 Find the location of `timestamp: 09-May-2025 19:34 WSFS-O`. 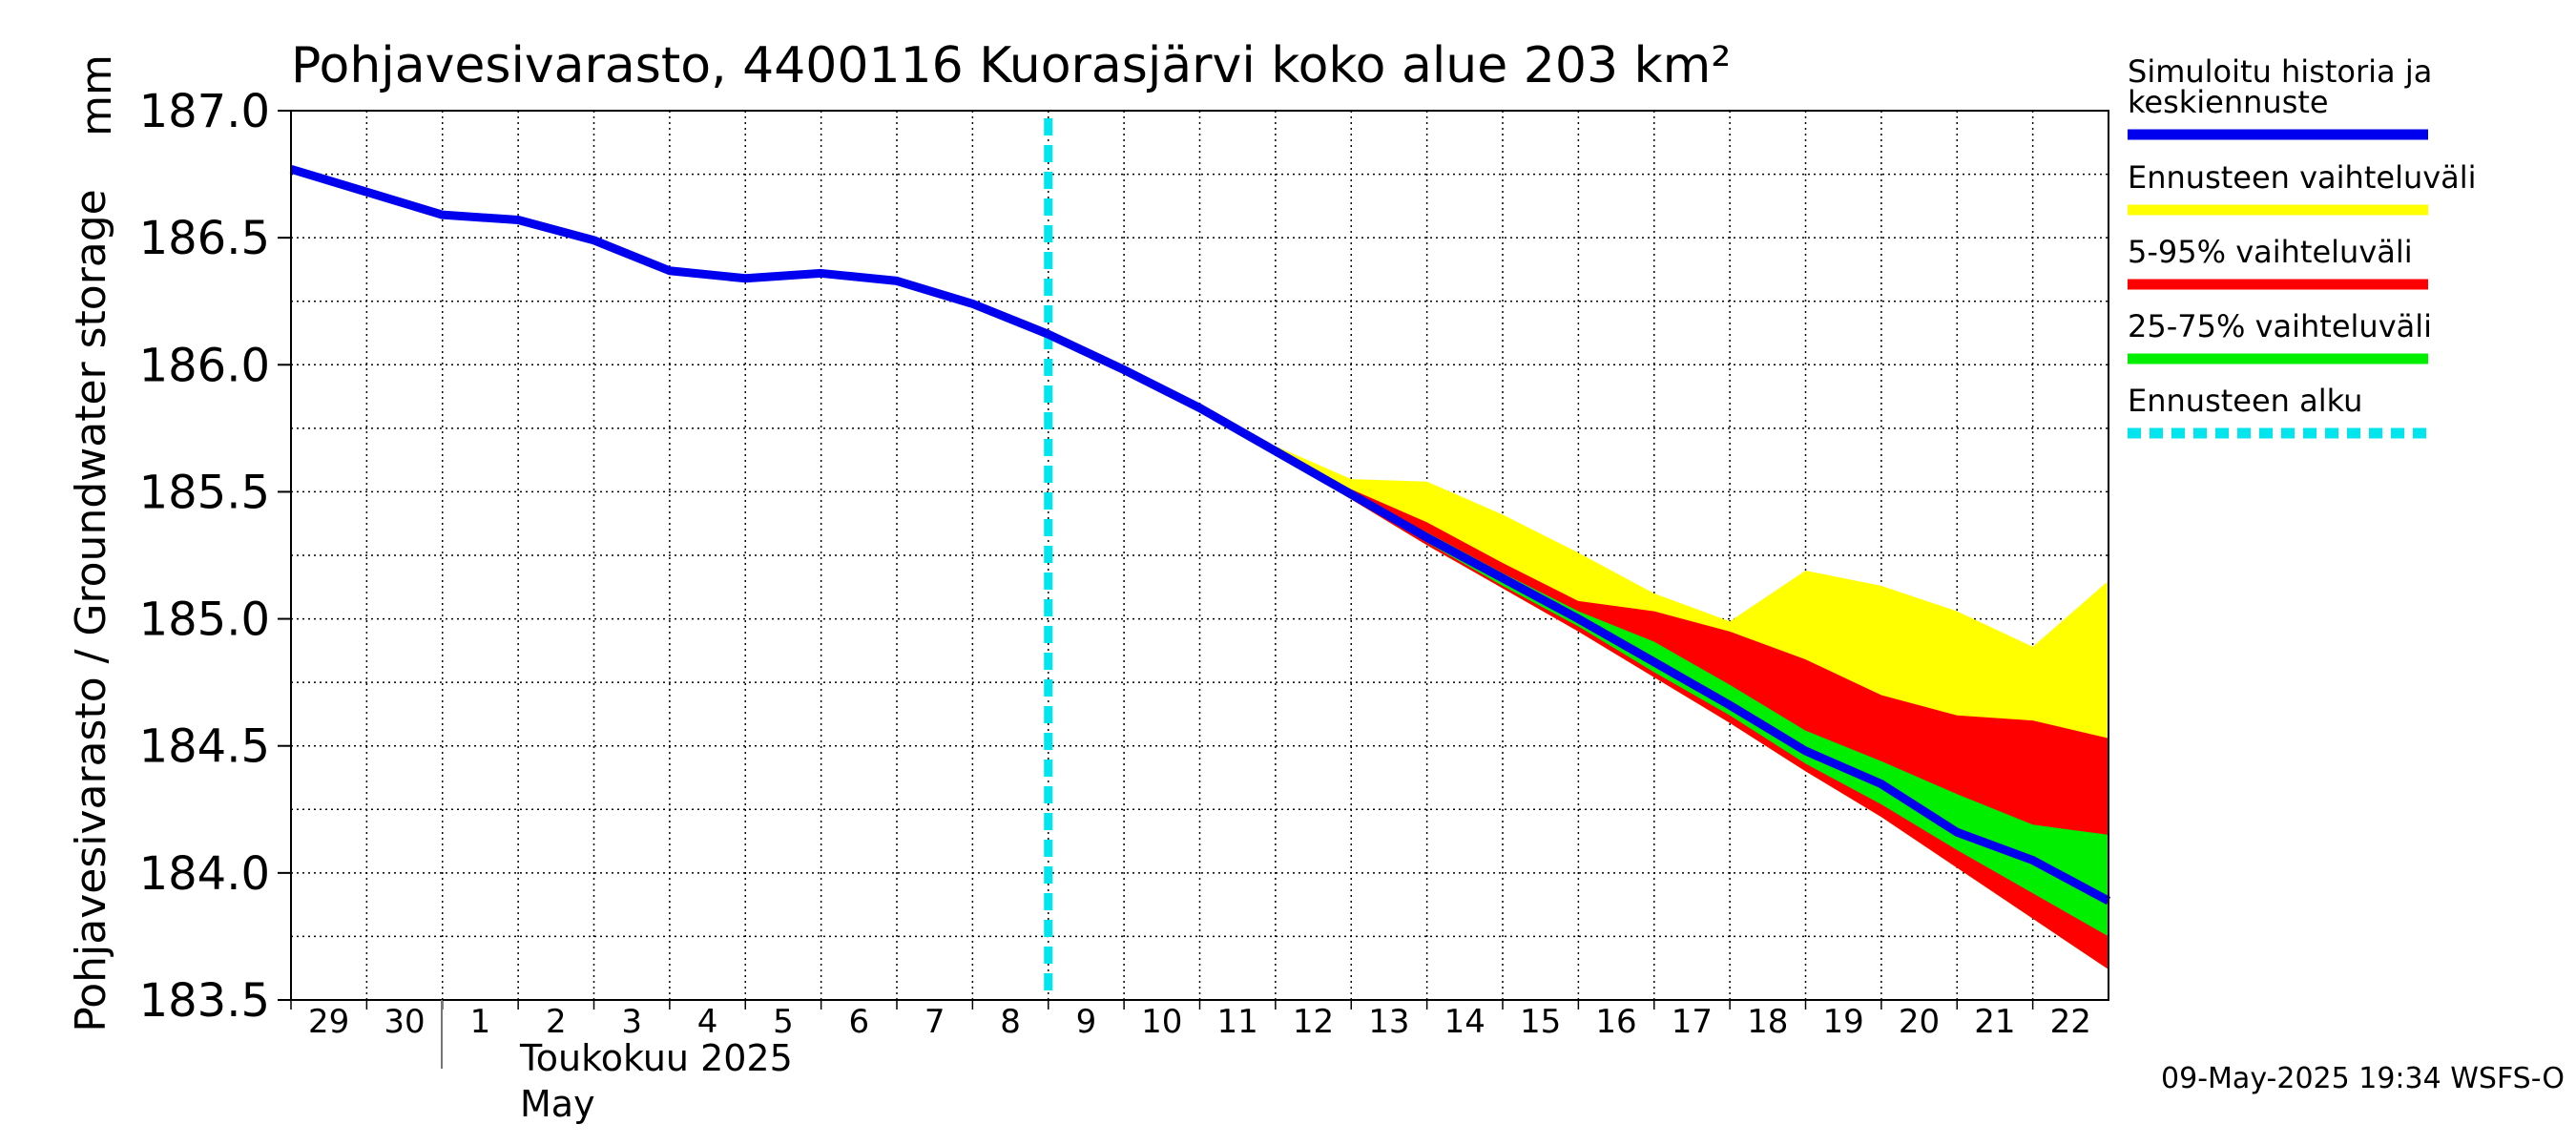

timestamp: 09-May-2025 19:34 WSFS-O is located at coordinates (2363, 1078).